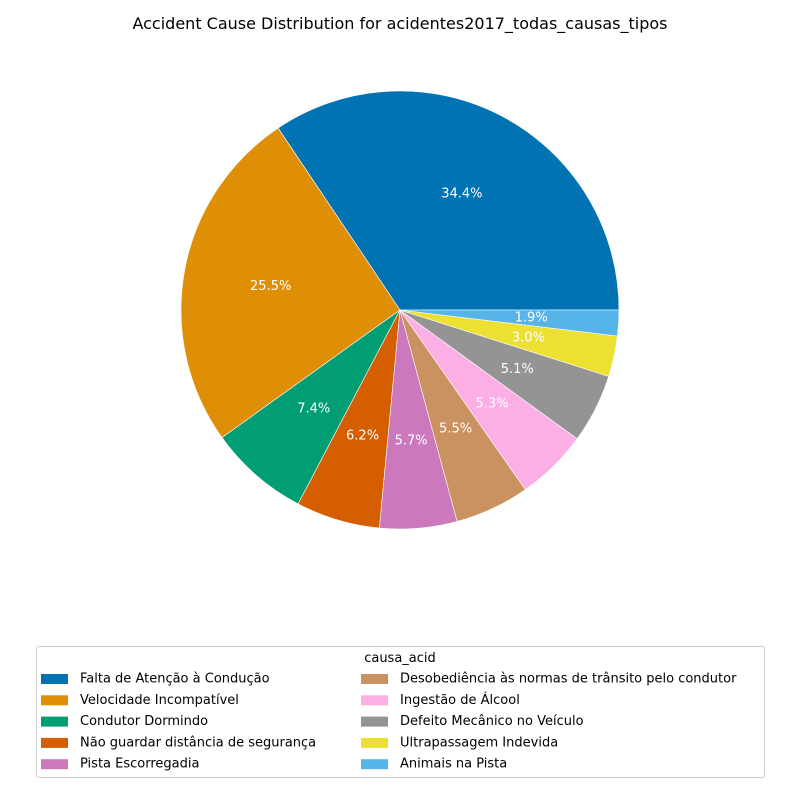 The image size is (800, 800). What do you see at coordinates (159, 700) in the screenshot?
I see `legend-label: Velocidade Incompatível` at bounding box center [159, 700].